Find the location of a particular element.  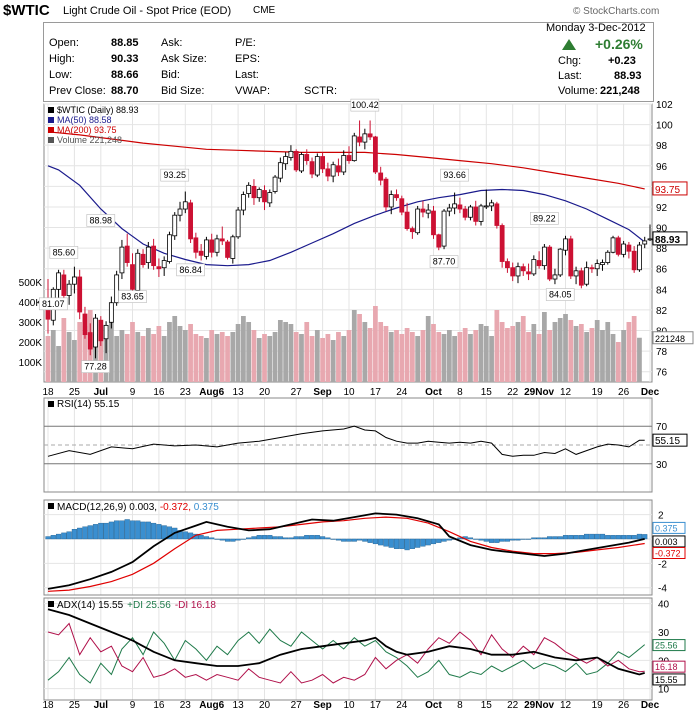

high-label: High: is located at coordinates (62, 59).